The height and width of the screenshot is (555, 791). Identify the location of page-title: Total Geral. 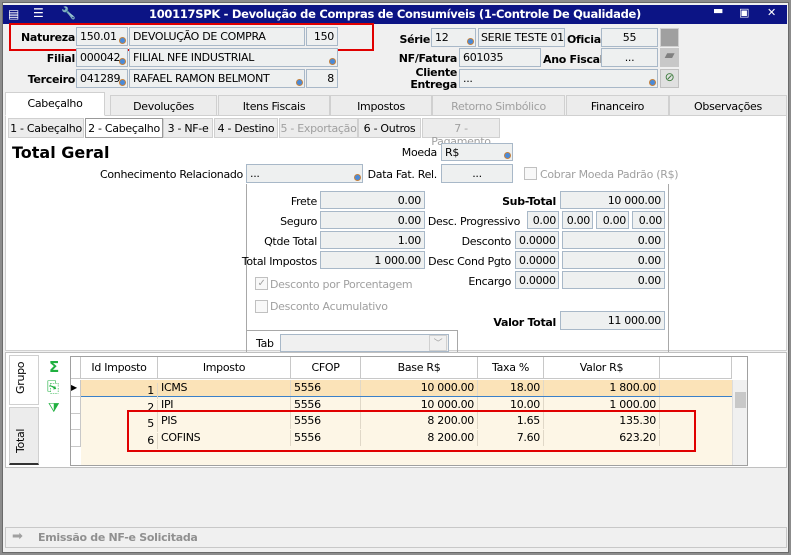
(61, 152).